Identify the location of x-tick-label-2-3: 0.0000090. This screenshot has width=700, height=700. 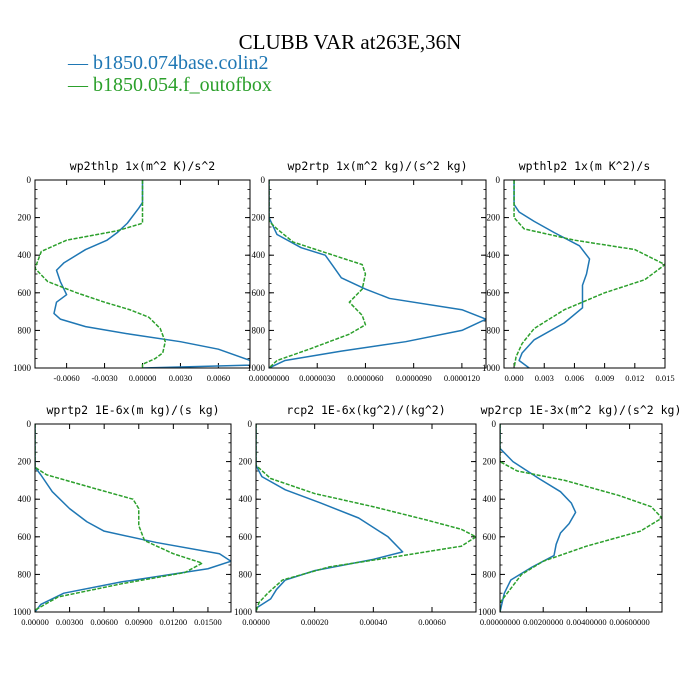
(414, 378).